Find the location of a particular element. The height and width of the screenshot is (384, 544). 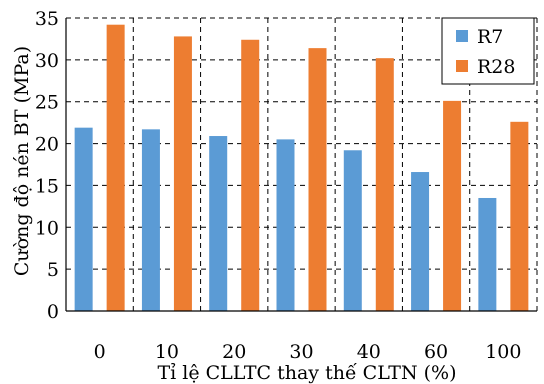

legend-box is located at coordinates (488, 51).